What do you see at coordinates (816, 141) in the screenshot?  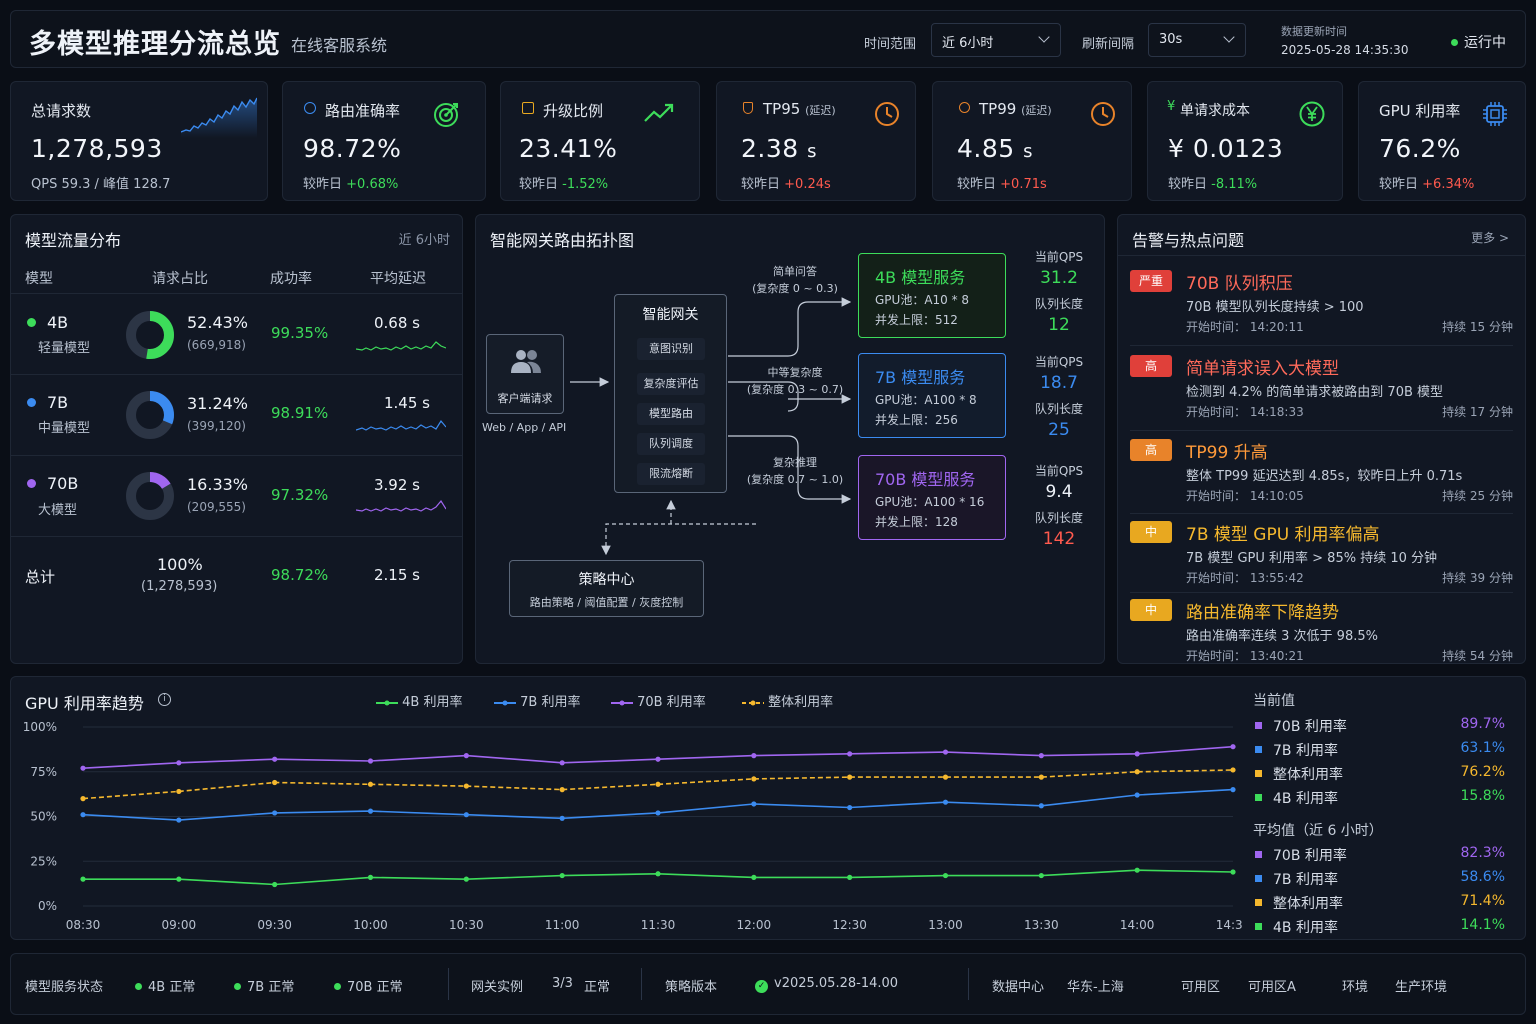 I see `kpi-tp95-card: TP95 (延迟) 2.38 s 较昨日 +0.24s` at bounding box center [816, 141].